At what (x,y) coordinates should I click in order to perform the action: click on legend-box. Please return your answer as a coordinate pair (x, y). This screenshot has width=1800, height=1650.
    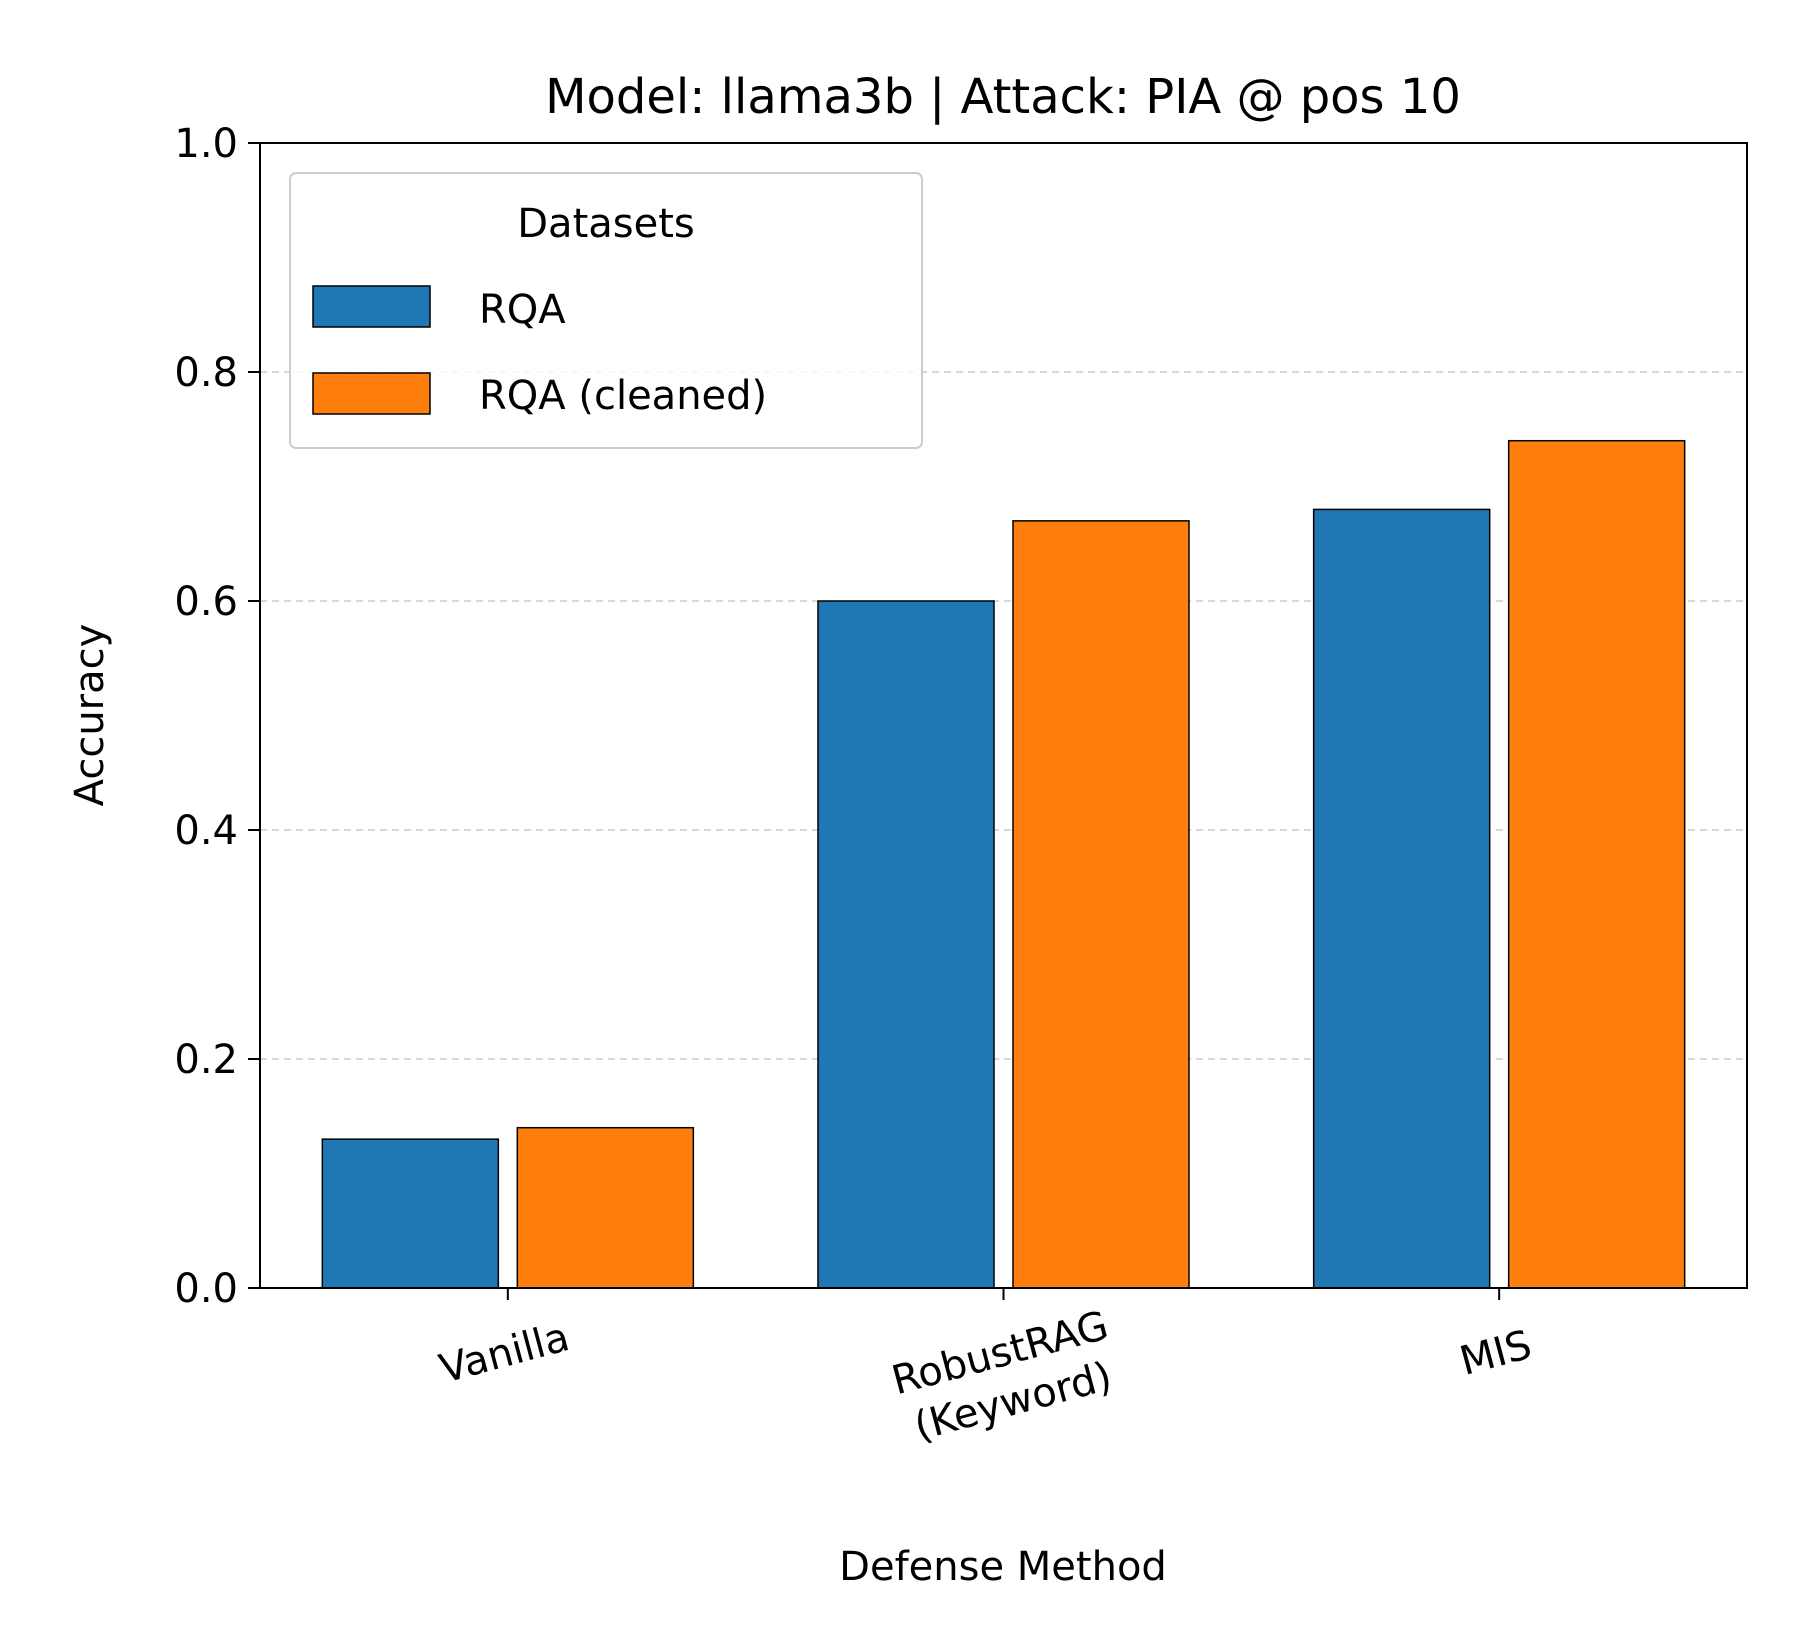
    Looking at the image, I should click on (606, 310).